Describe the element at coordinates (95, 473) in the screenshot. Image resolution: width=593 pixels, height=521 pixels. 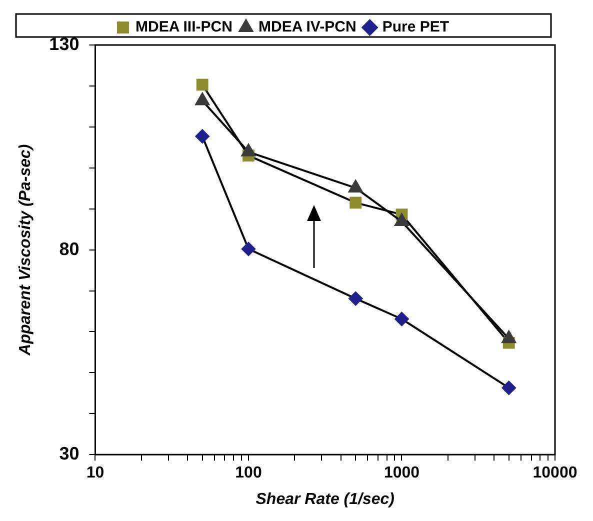
I see `x-tick-label: 10` at that location.